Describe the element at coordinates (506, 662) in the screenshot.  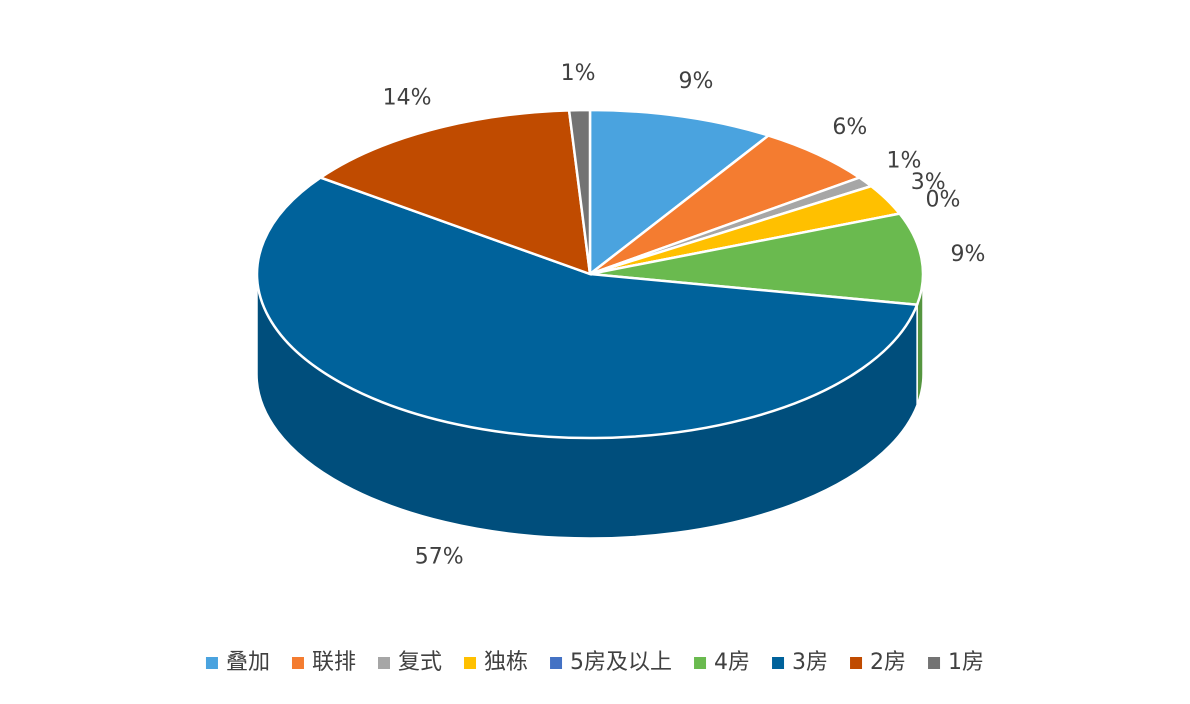
I see `legend-label: 独栋` at that location.